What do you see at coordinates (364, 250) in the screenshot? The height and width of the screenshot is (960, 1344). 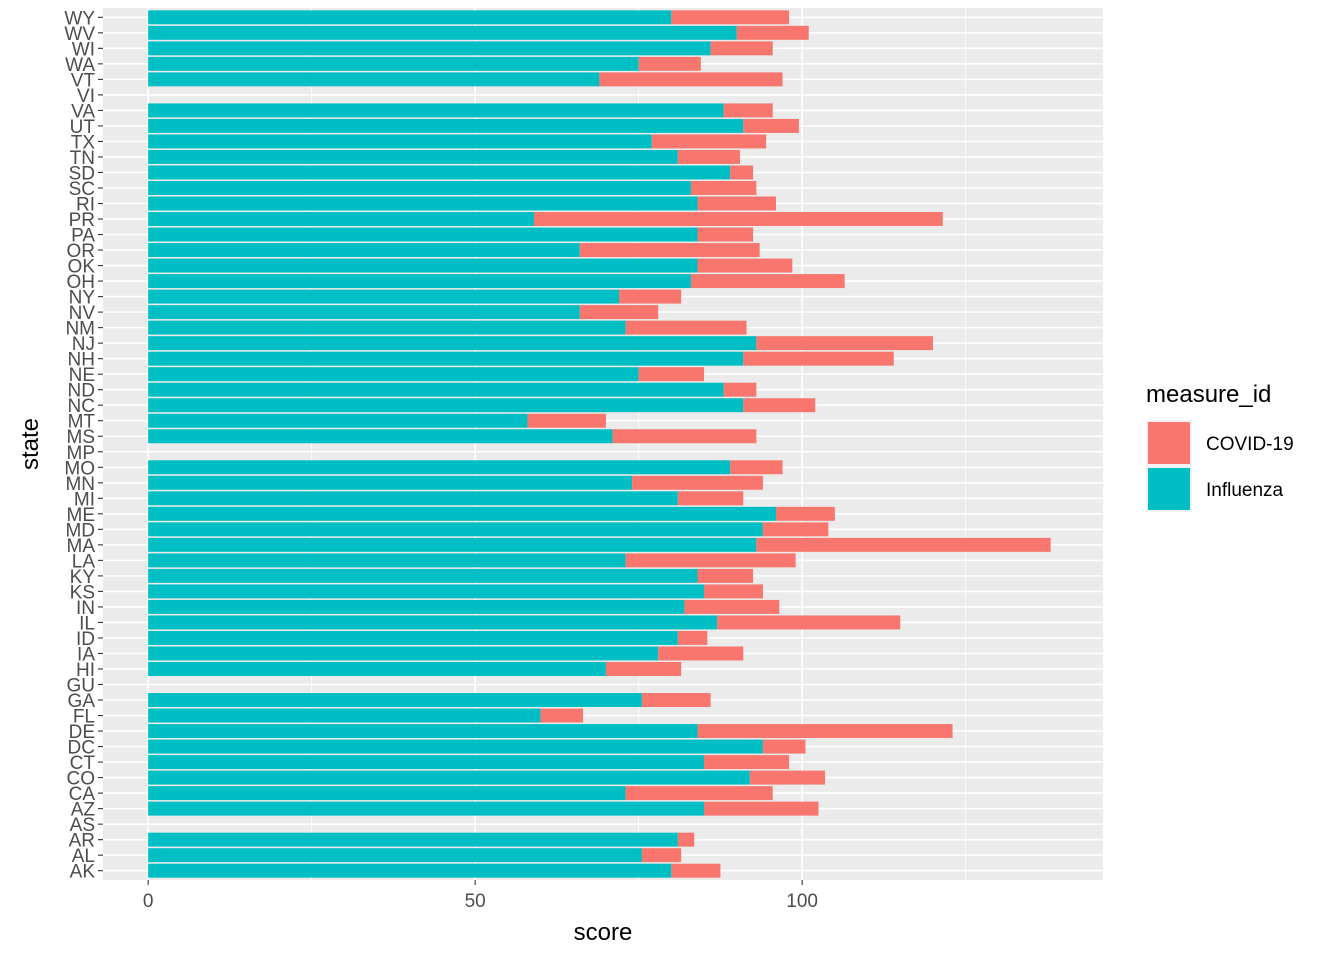 I see `bar-influenza-or` at bounding box center [364, 250].